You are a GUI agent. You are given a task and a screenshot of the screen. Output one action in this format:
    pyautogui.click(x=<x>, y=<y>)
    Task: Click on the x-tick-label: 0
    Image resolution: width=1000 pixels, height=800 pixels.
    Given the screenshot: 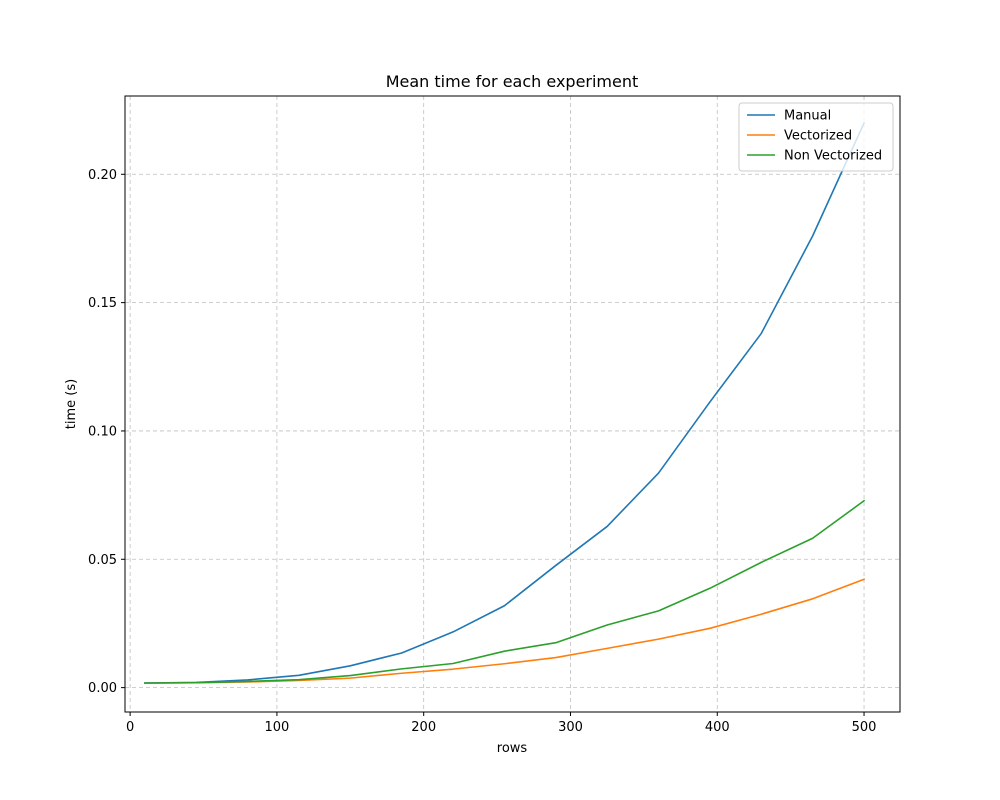 What is the action you would take?
    pyautogui.click(x=130, y=727)
    